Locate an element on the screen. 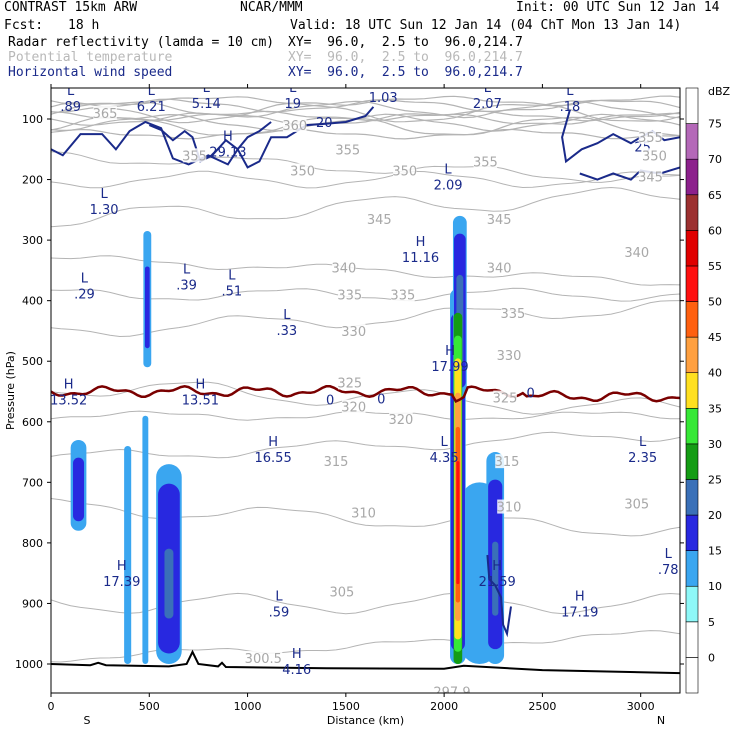  wind-extremum-value: .59 is located at coordinates (279, 612).